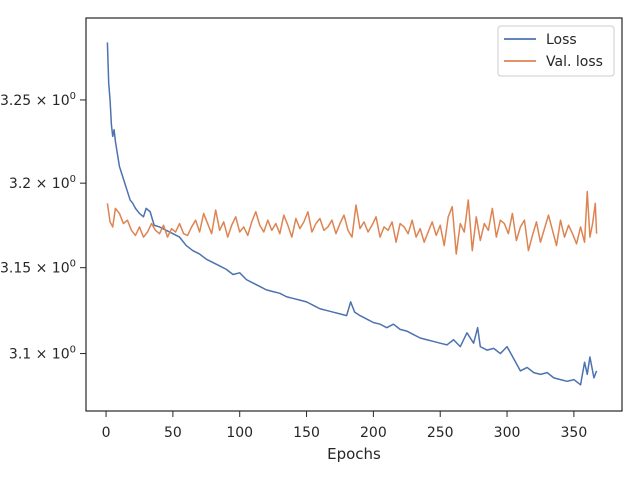 The height and width of the screenshot is (480, 640). What do you see at coordinates (440, 433) in the screenshot?
I see `x-tick-label: 250` at bounding box center [440, 433].